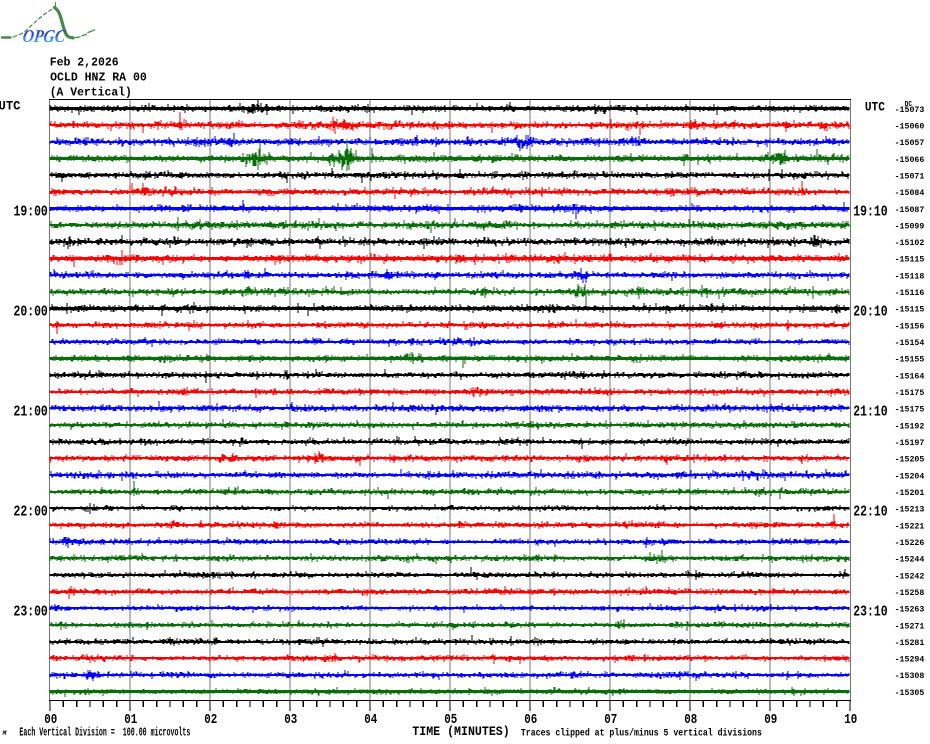  I want to click on svg-text: -15155, so click(910, 360).